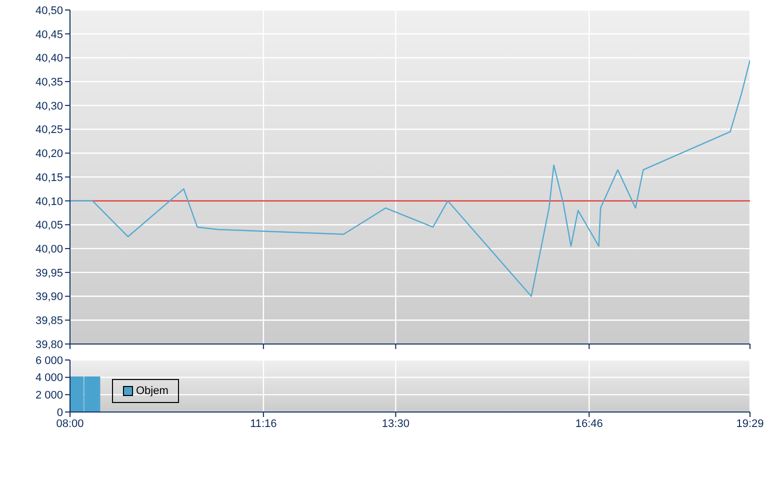 This screenshot has height=490, width=780. I want to click on y-tick-label: 39,95, so click(49, 273).